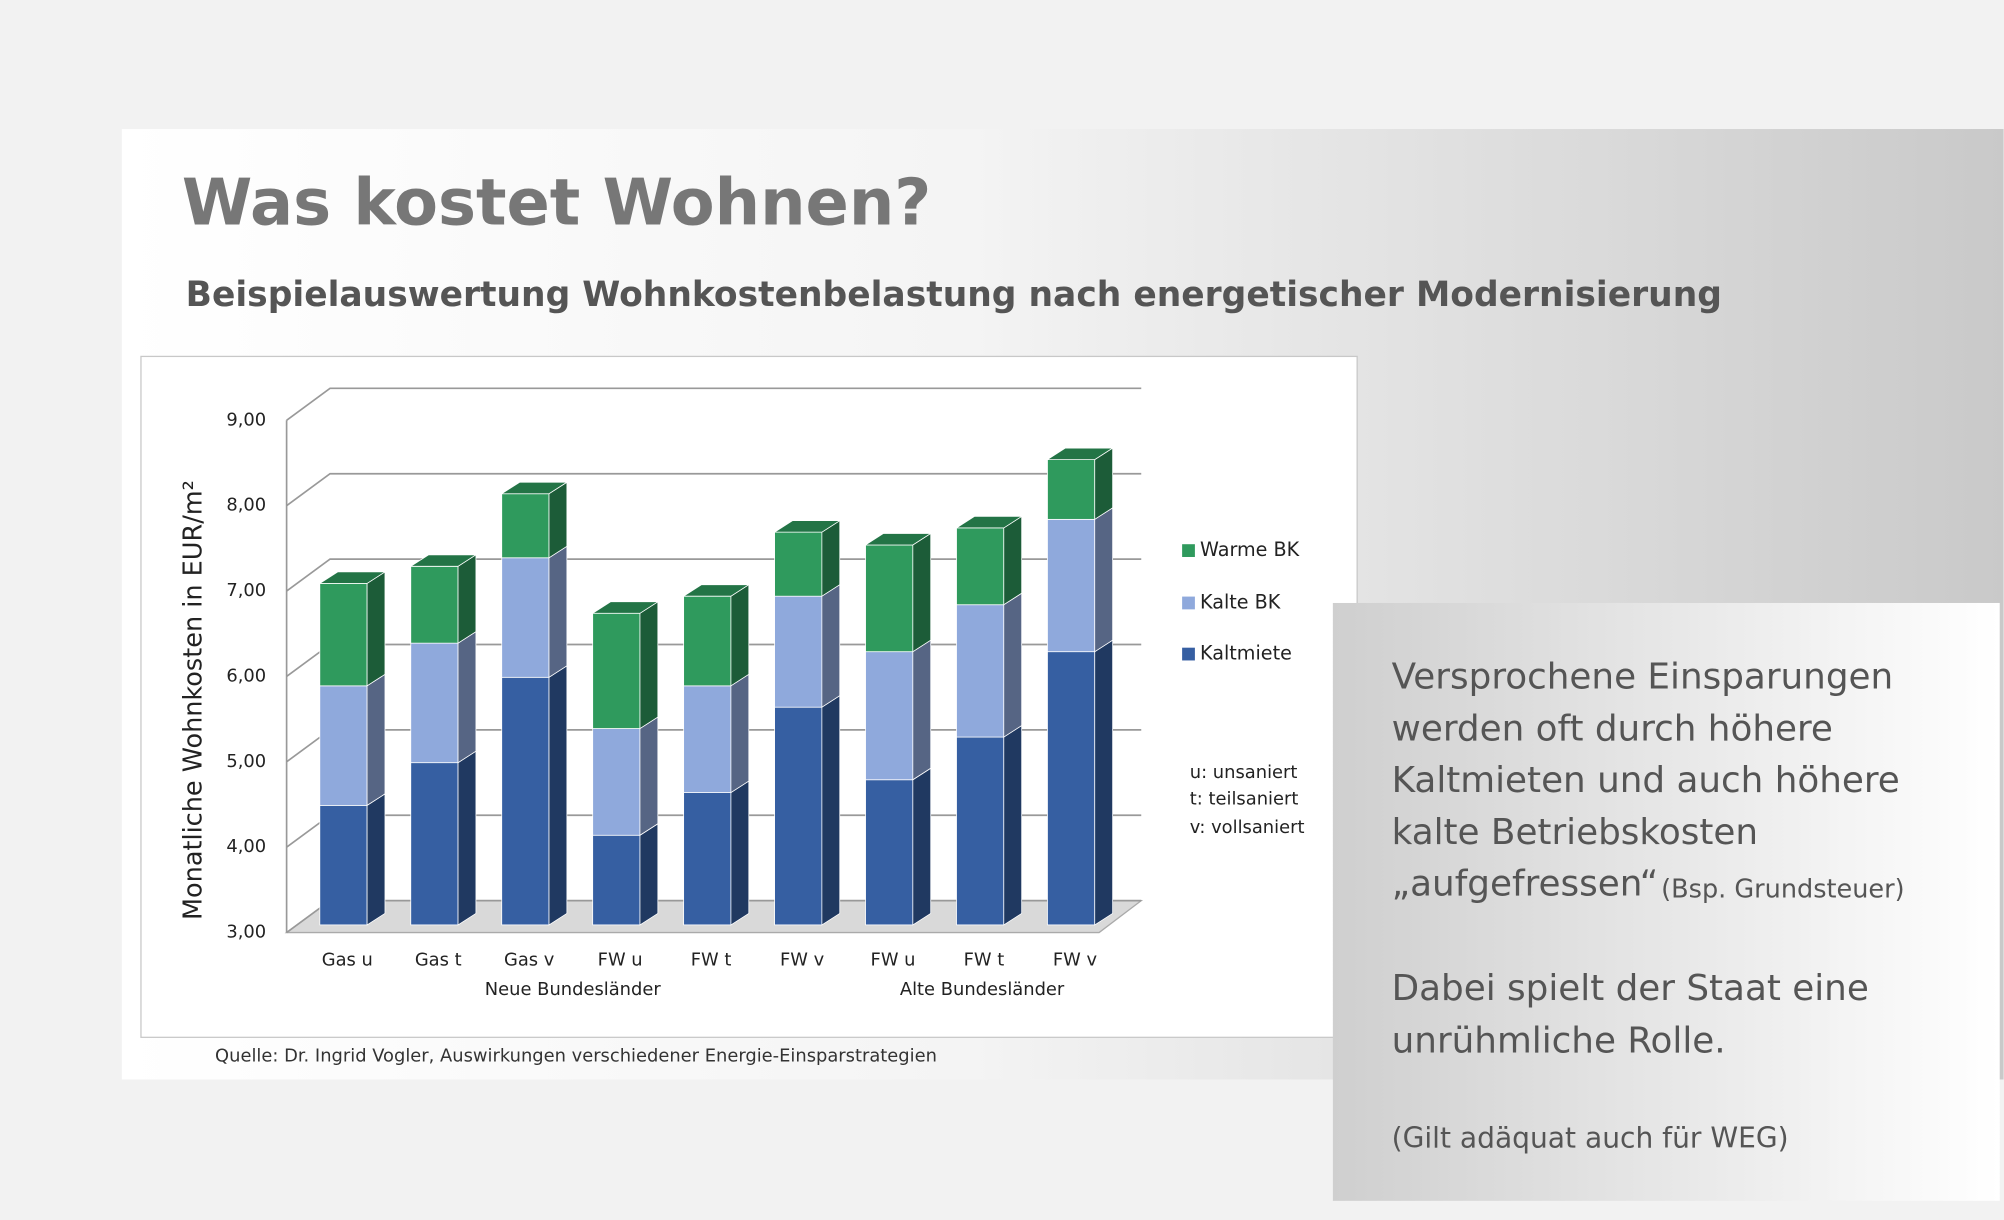 This screenshot has width=2004, height=1220. I want to click on box-footnote: (Gilt adäquat auch für WEG), so click(1590, 1138).